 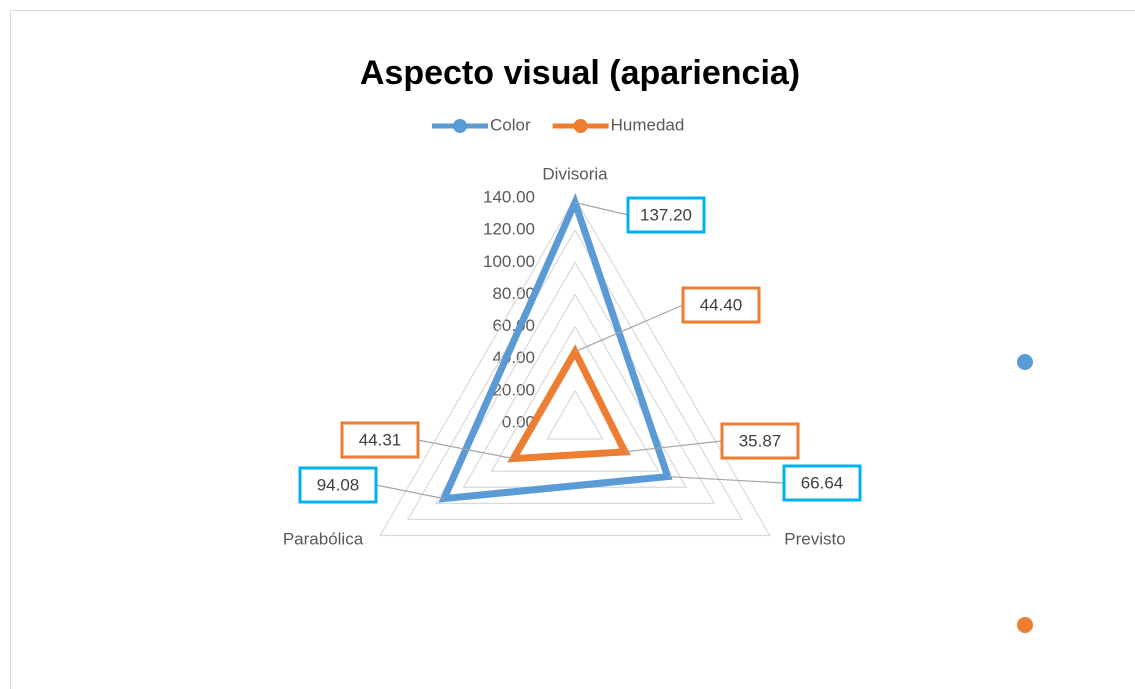 I want to click on data-label: 137.20, so click(x=666, y=214).